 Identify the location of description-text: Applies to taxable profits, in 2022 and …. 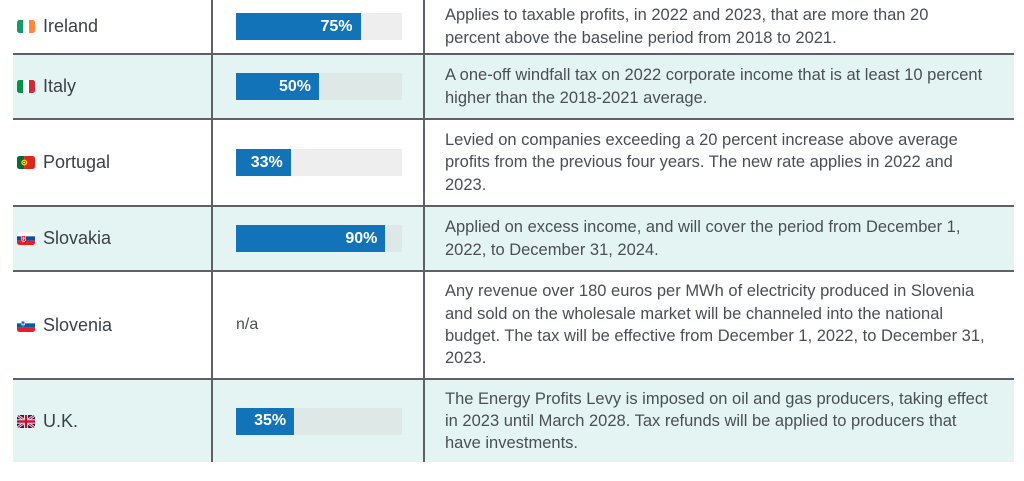
(687, 26).